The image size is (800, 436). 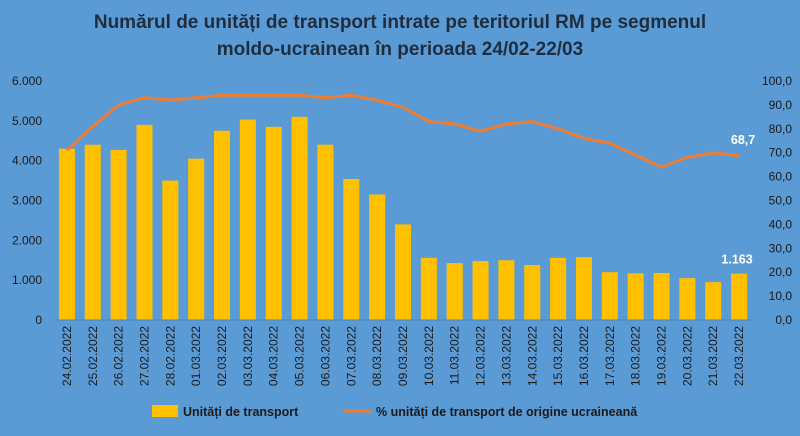 I want to click on x-tick-label: 12.03.2022, so click(x=481, y=356).